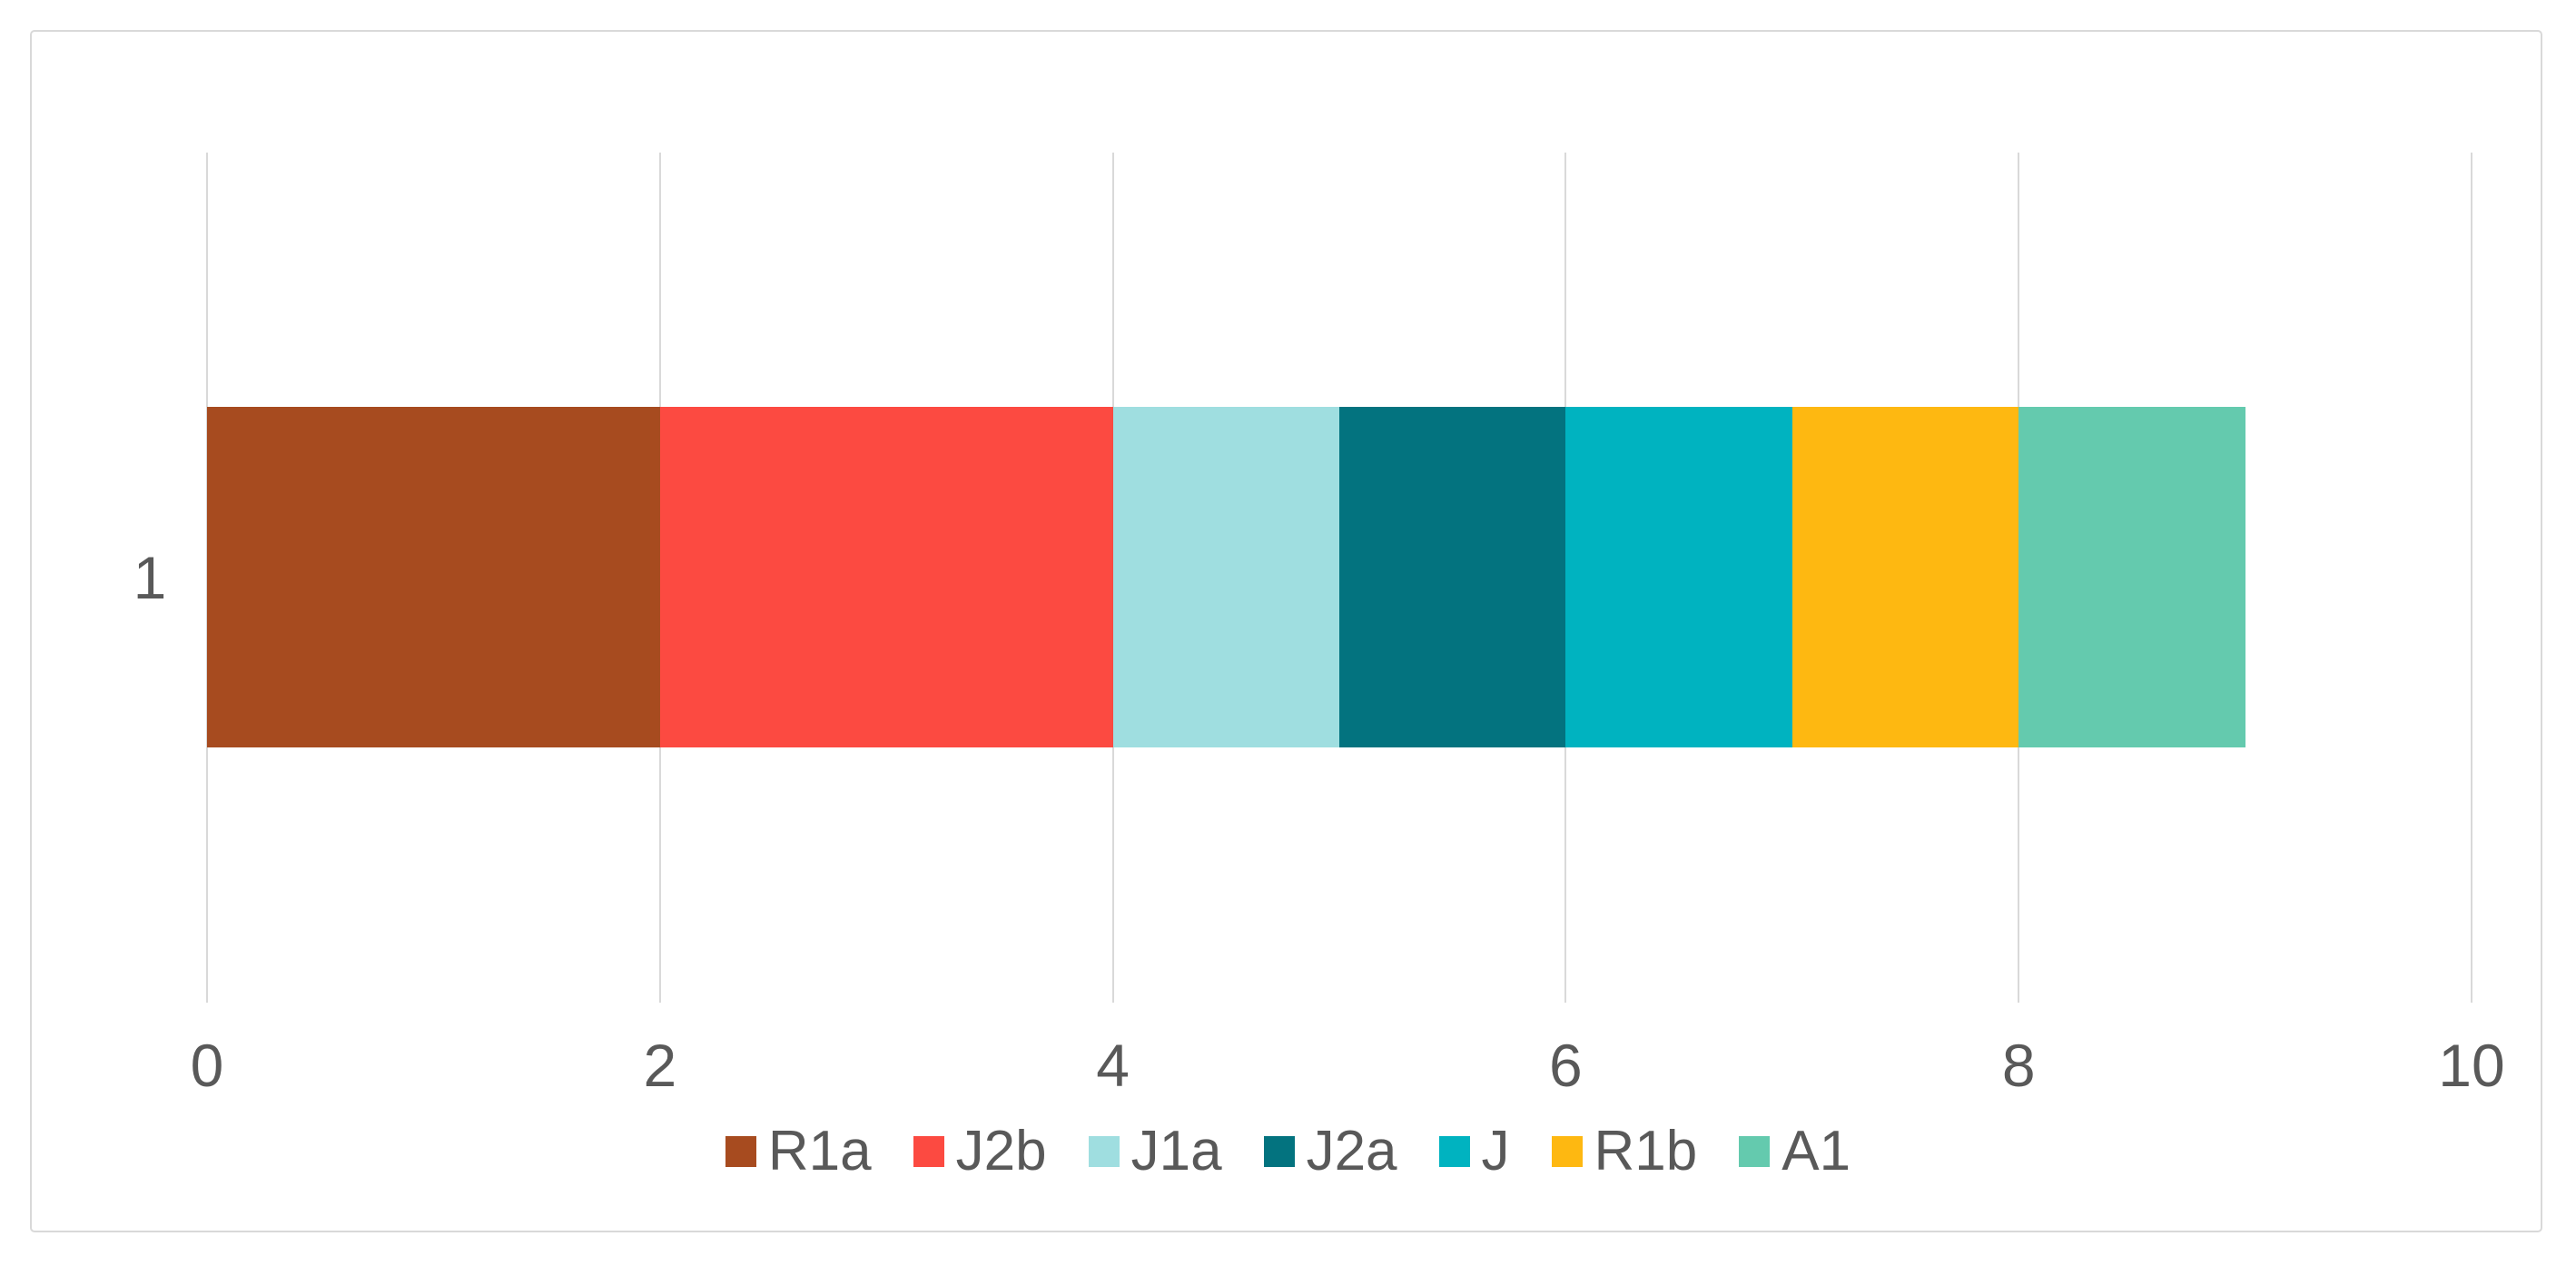  Describe the element at coordinates (1646, 1151) in the screenshot. I see `legend-label-R1b: R1b` at that location.